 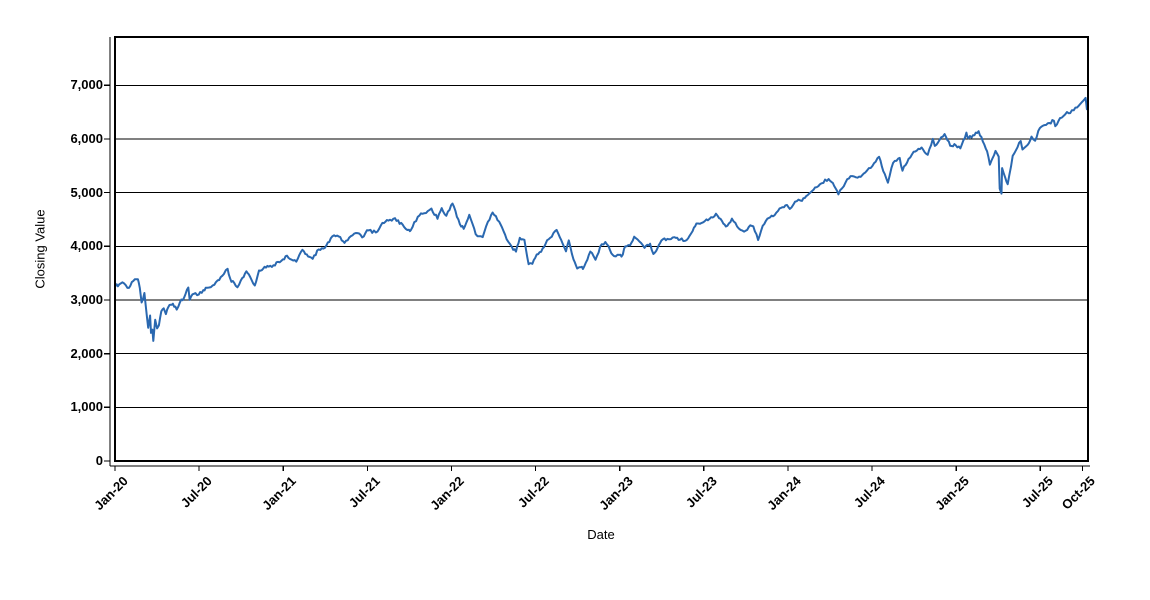 What do you see at coordinates (86, 85) in the screenshot?
I see `y-tick-label: 7,000` at bounding box center [86, 85].